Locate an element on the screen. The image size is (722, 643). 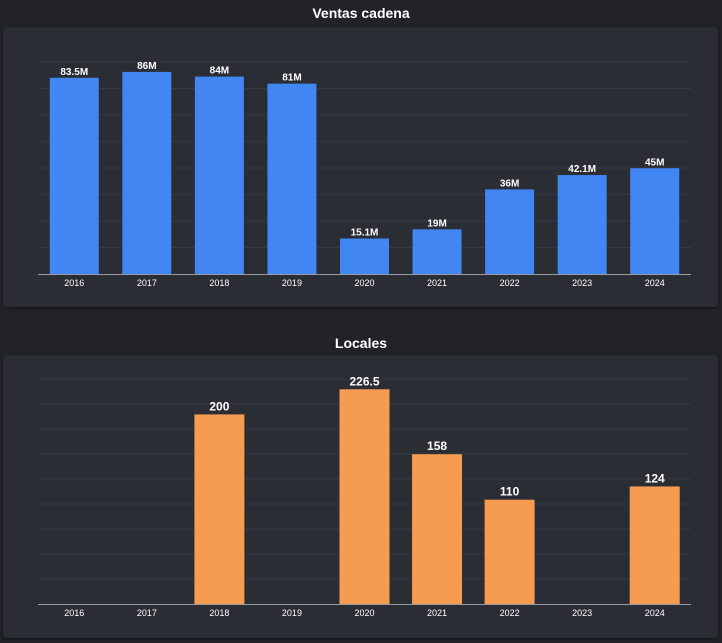
sales-bar-2023 is located at coordinates (582, 224).